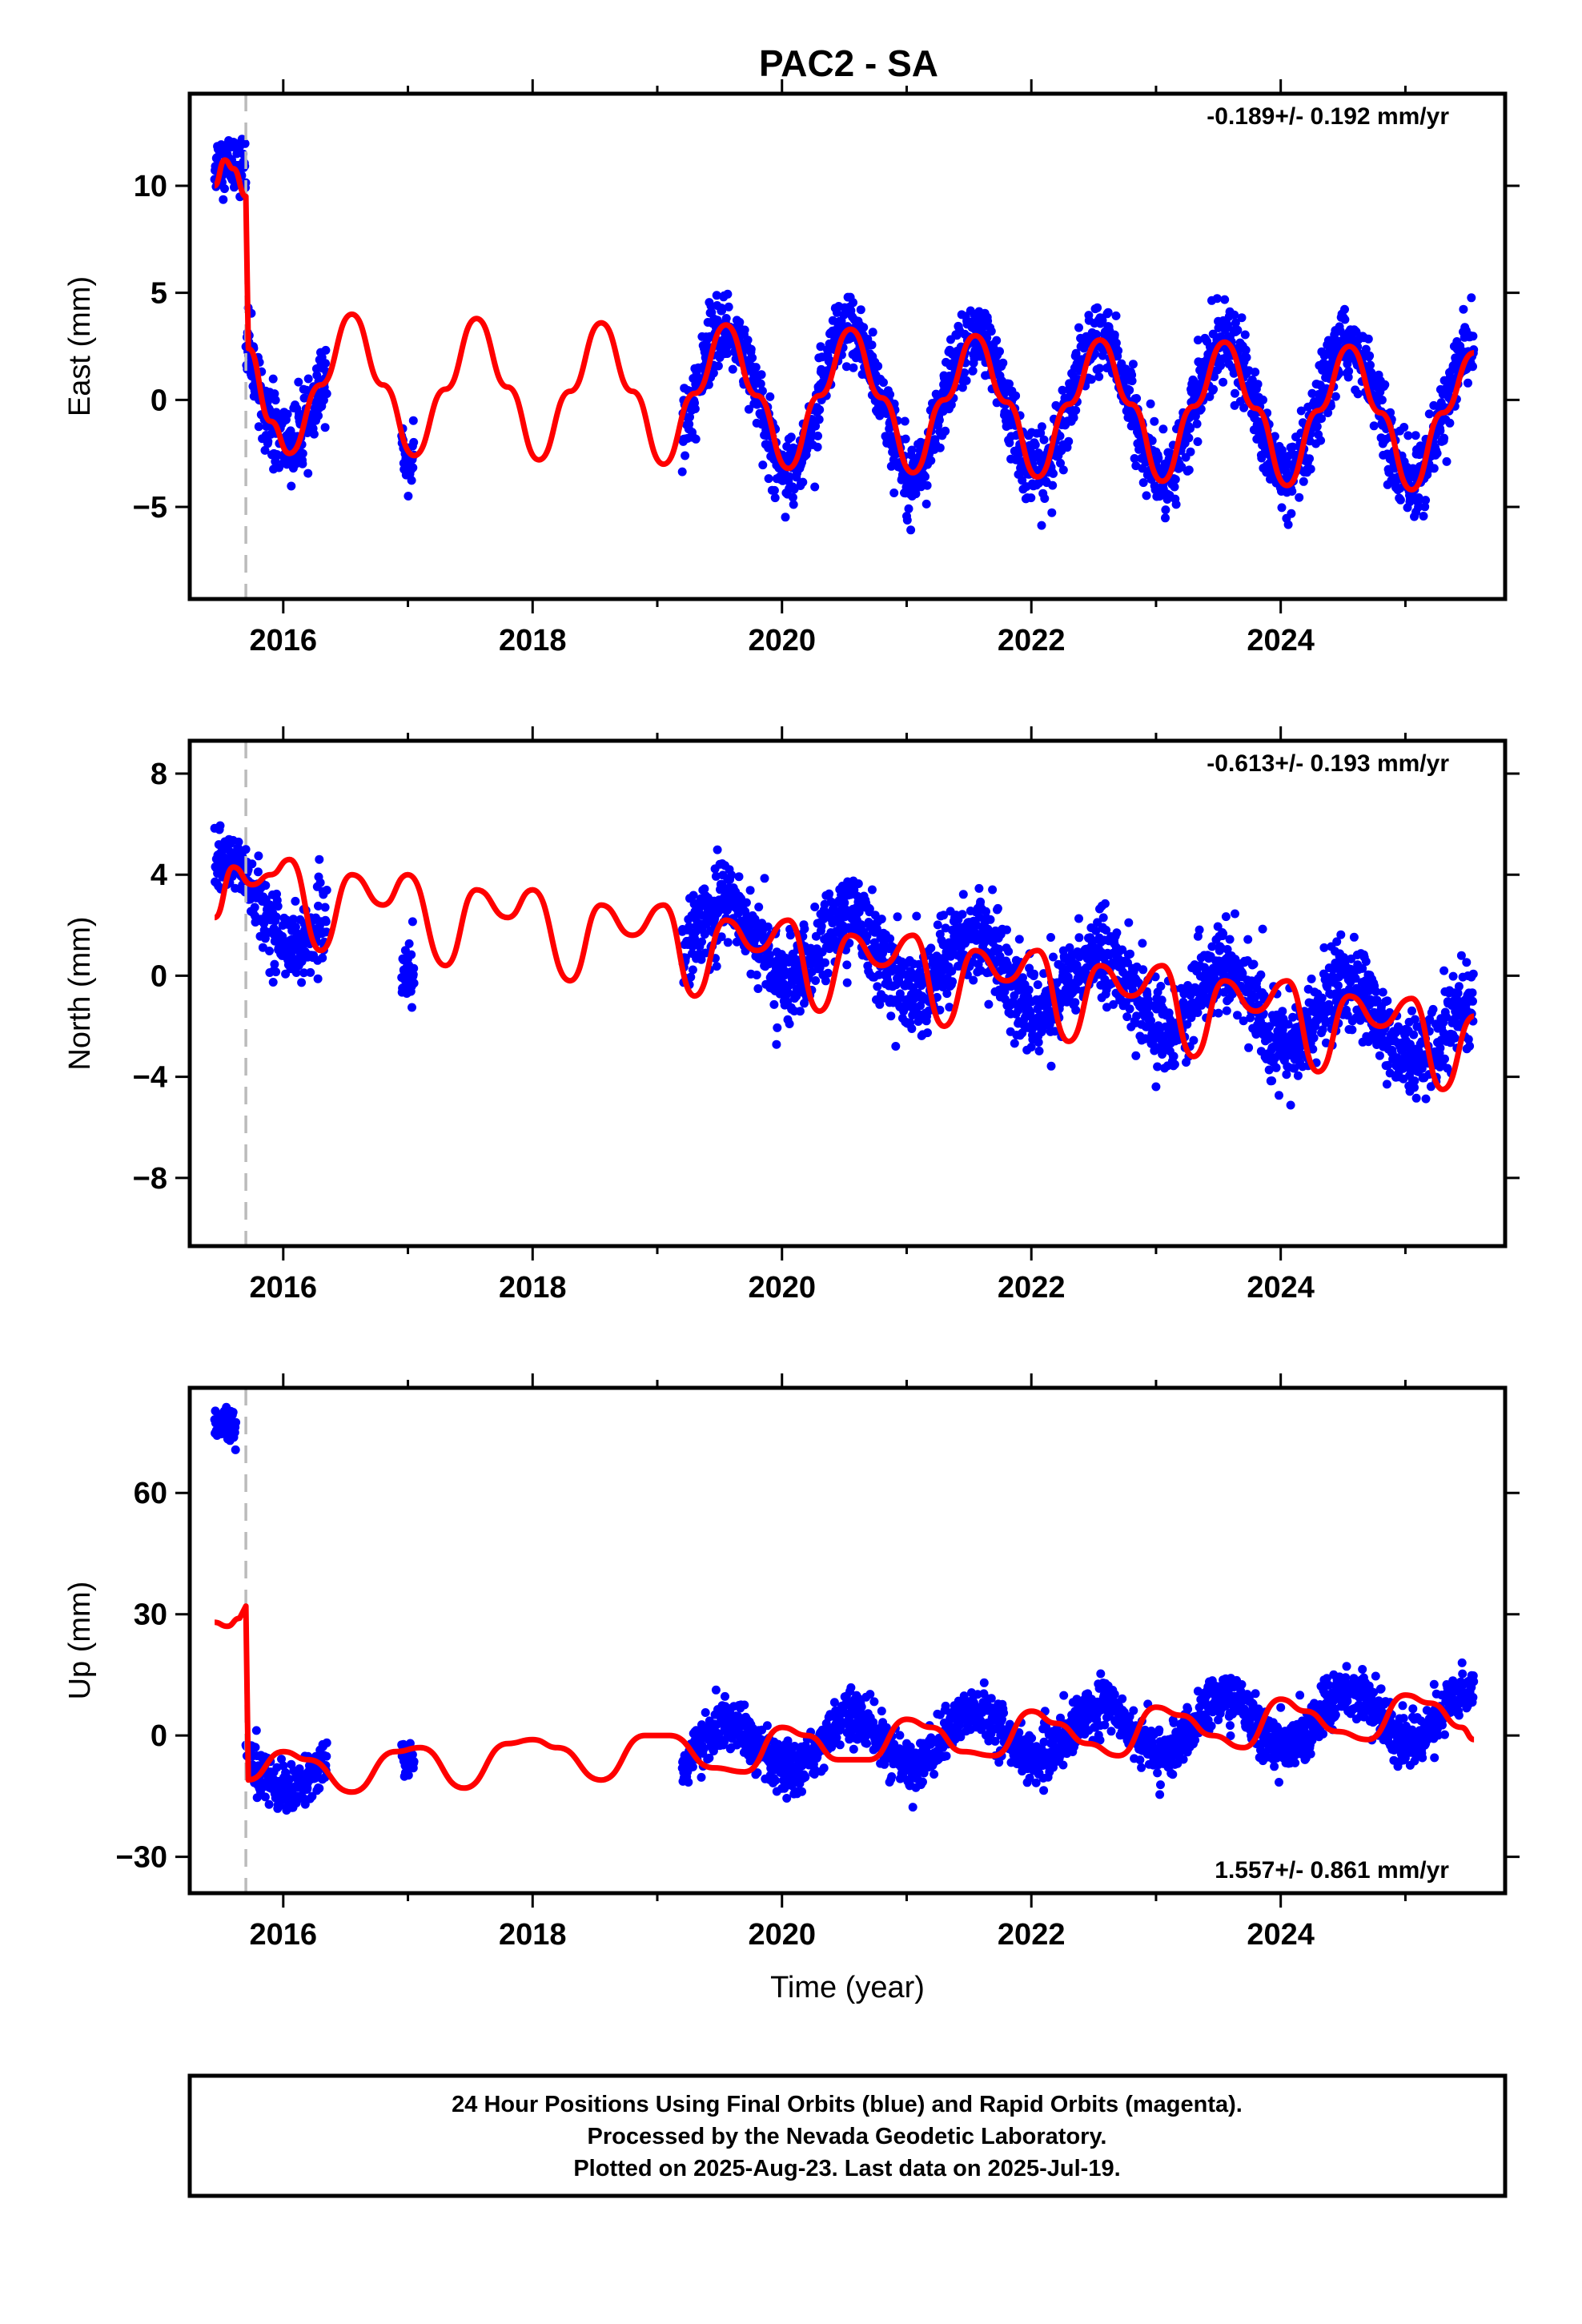  I want to click on north-x-tick-label: 2016, so click(284, 1288).